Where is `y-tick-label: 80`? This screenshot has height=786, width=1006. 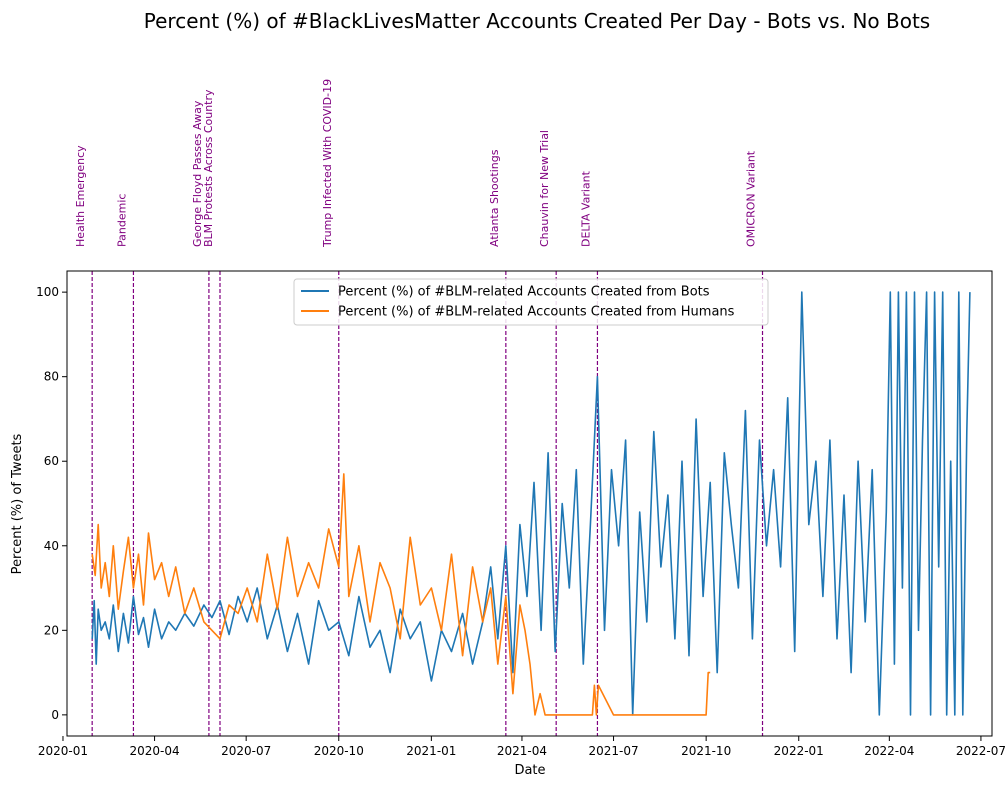 y-tick-label: 80 is located at coordinates (51, 377).